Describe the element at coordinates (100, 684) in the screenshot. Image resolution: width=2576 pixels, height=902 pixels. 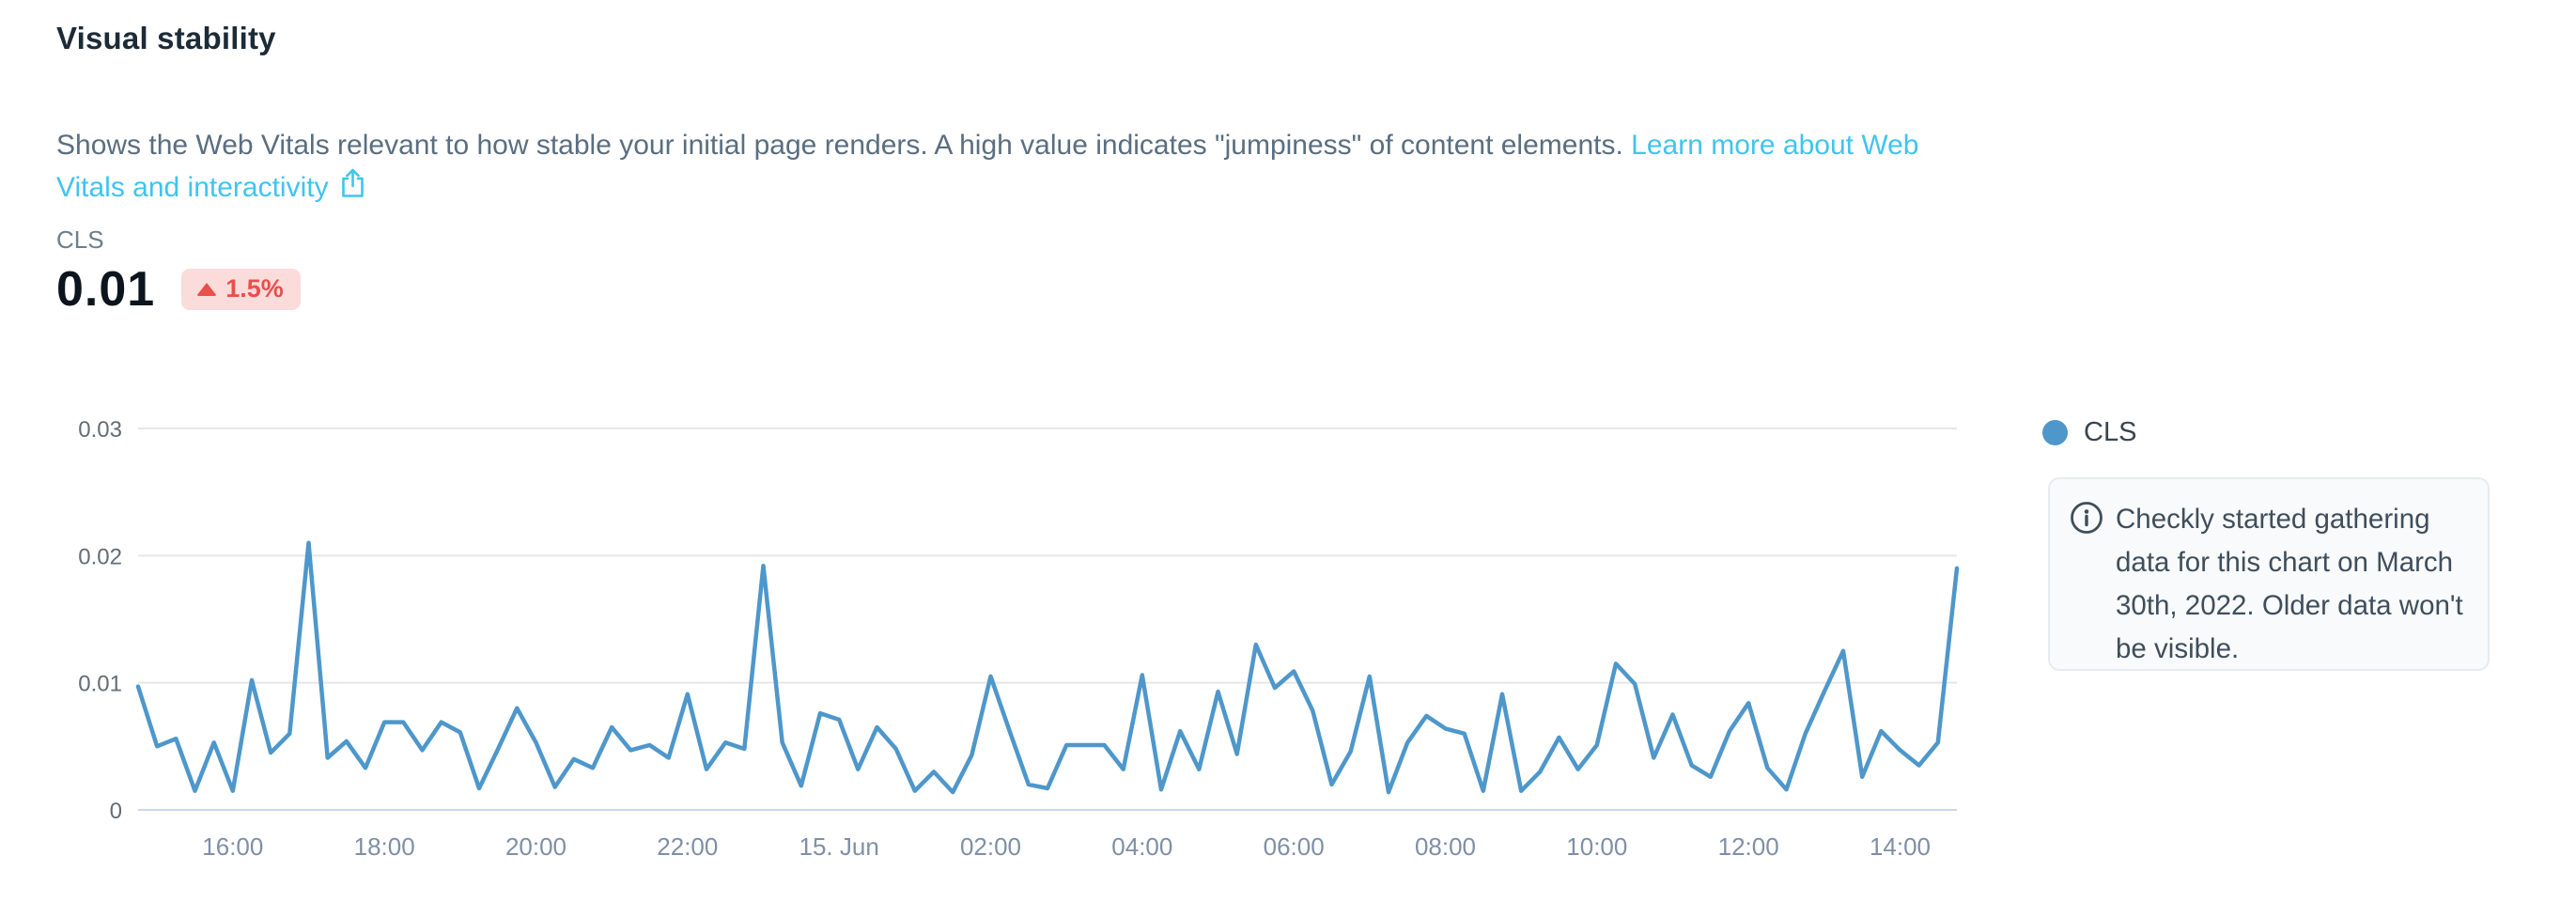
I see `svg-text: 0.01` at that location.